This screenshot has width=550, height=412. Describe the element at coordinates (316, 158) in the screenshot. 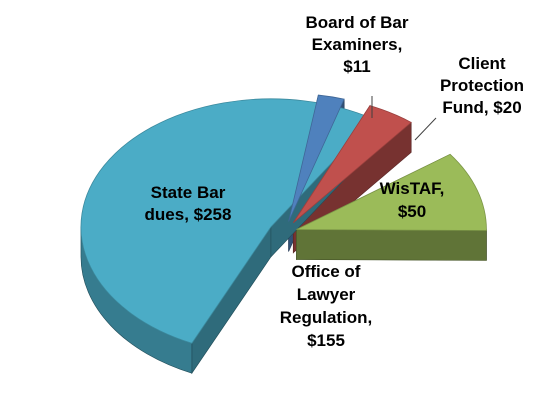

I see `slice-board-of-bar-examiners` at that location.